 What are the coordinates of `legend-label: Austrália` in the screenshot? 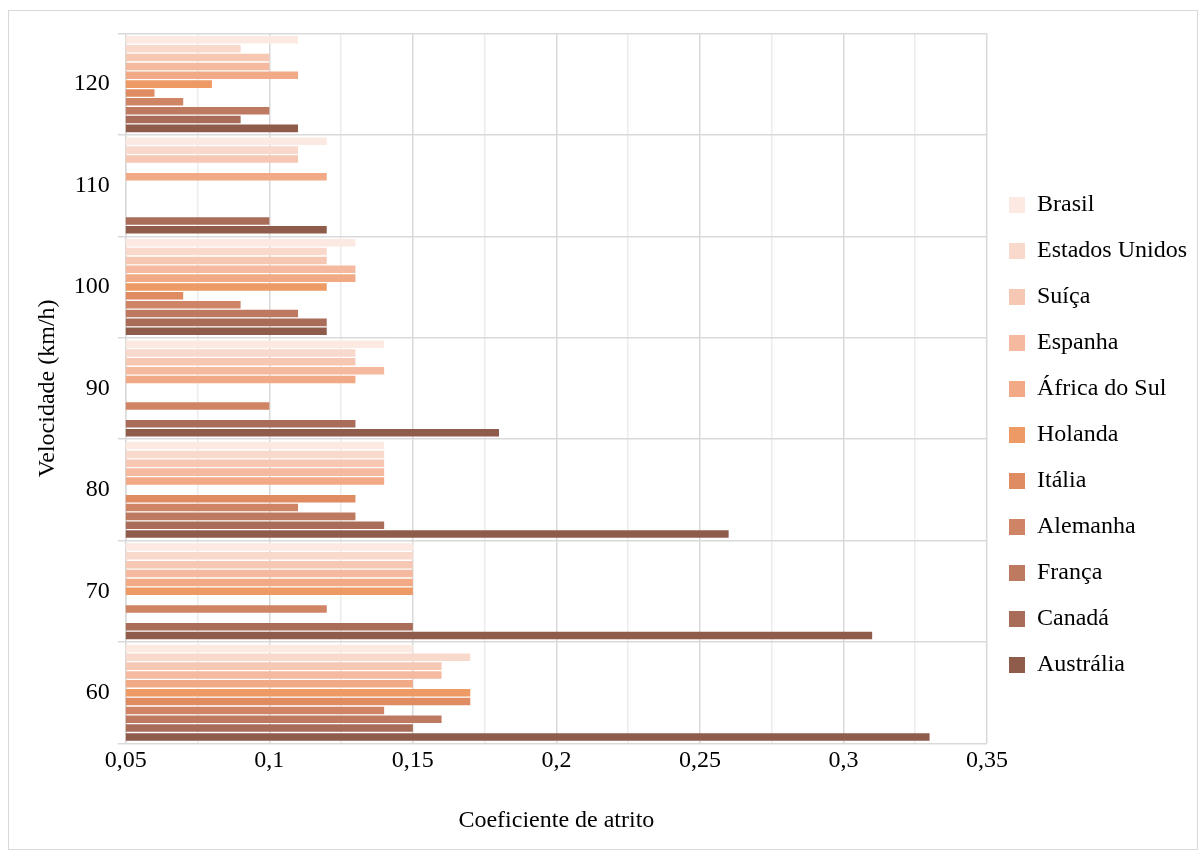 It's located at (1081, 663).